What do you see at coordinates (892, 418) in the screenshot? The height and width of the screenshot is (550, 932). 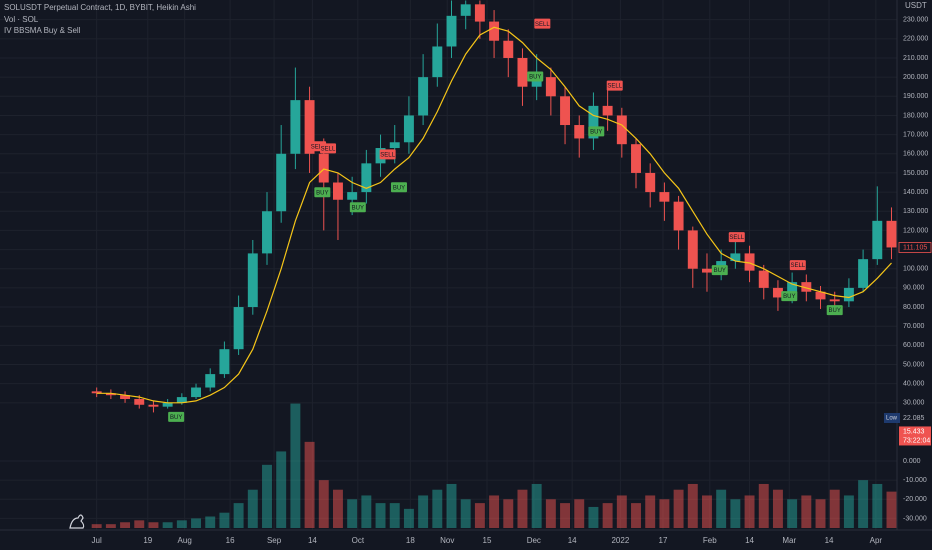 I see `low-tag` at bounding box center [892, 418].